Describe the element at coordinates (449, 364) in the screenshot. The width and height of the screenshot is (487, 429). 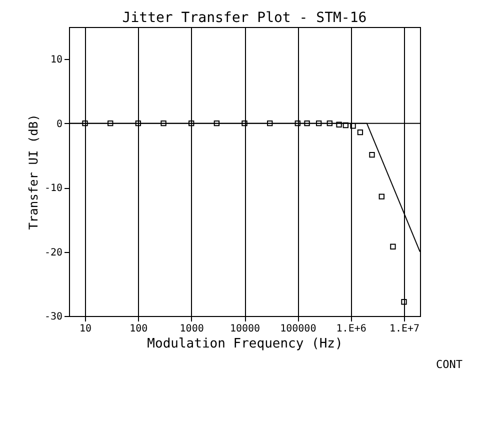
I see `text: CONT` at that location.